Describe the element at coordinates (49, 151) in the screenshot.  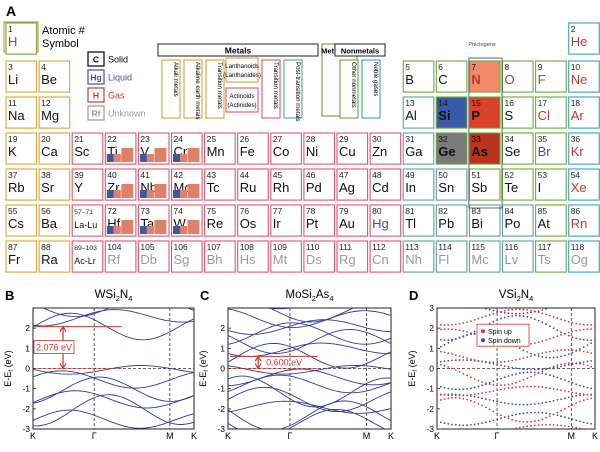
I see `element-symbol: Ca` at that location.